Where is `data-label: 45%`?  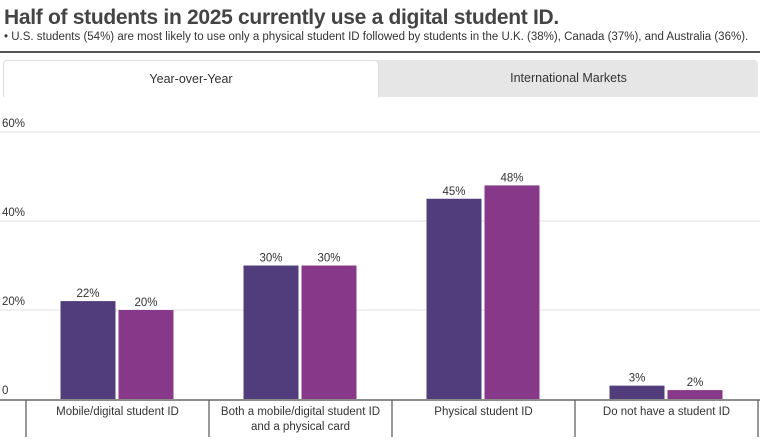
data-label: 45% is located at coordinates (453, 192).